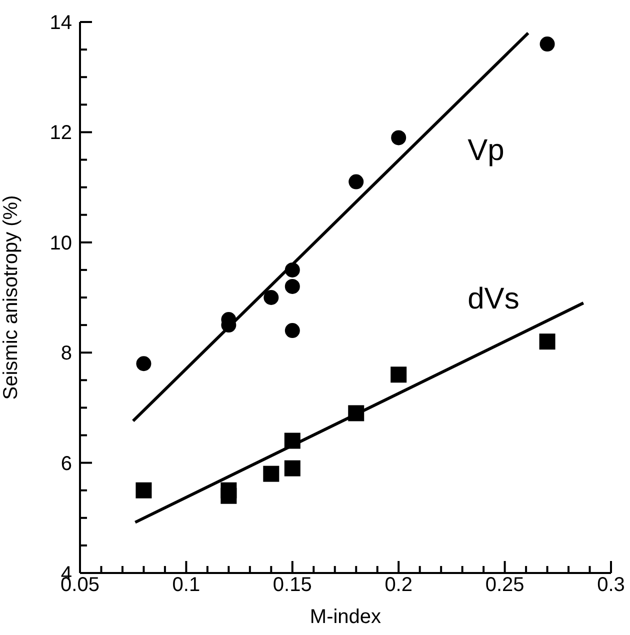 The width and height of the screenshot is (630, 635). What do you see at coordinates (66, 463) in the screenshot?
I see `y-tick-label: 6` at bounding box center [66, 463].